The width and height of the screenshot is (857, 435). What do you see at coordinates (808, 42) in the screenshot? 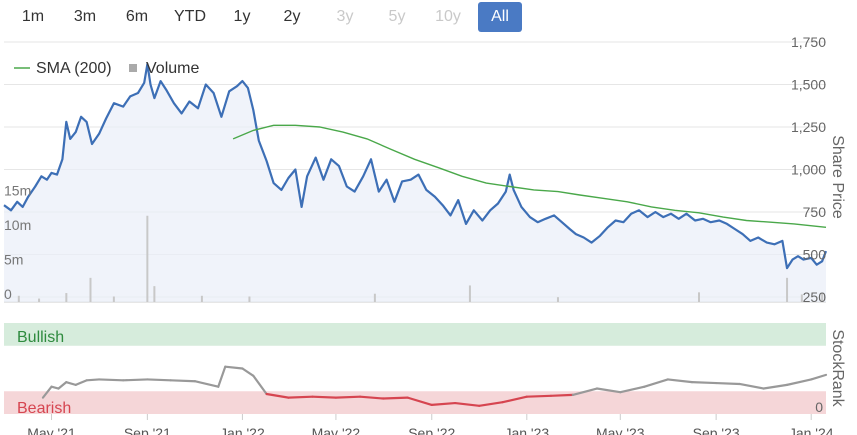
I see `price-tick-label: 1,750` at bounding box center [808, 42].